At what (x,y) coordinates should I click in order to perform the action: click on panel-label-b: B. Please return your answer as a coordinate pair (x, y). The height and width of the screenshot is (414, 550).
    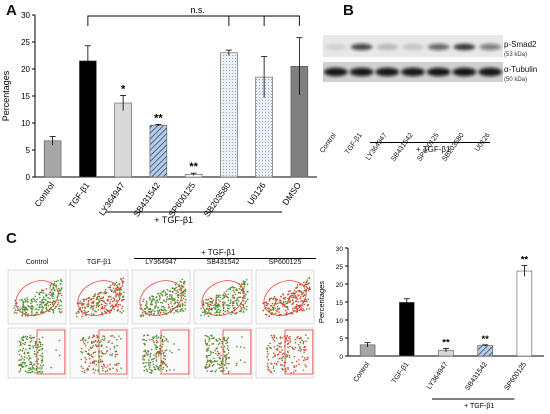
    Looking at the image, I should click on (348, 10).